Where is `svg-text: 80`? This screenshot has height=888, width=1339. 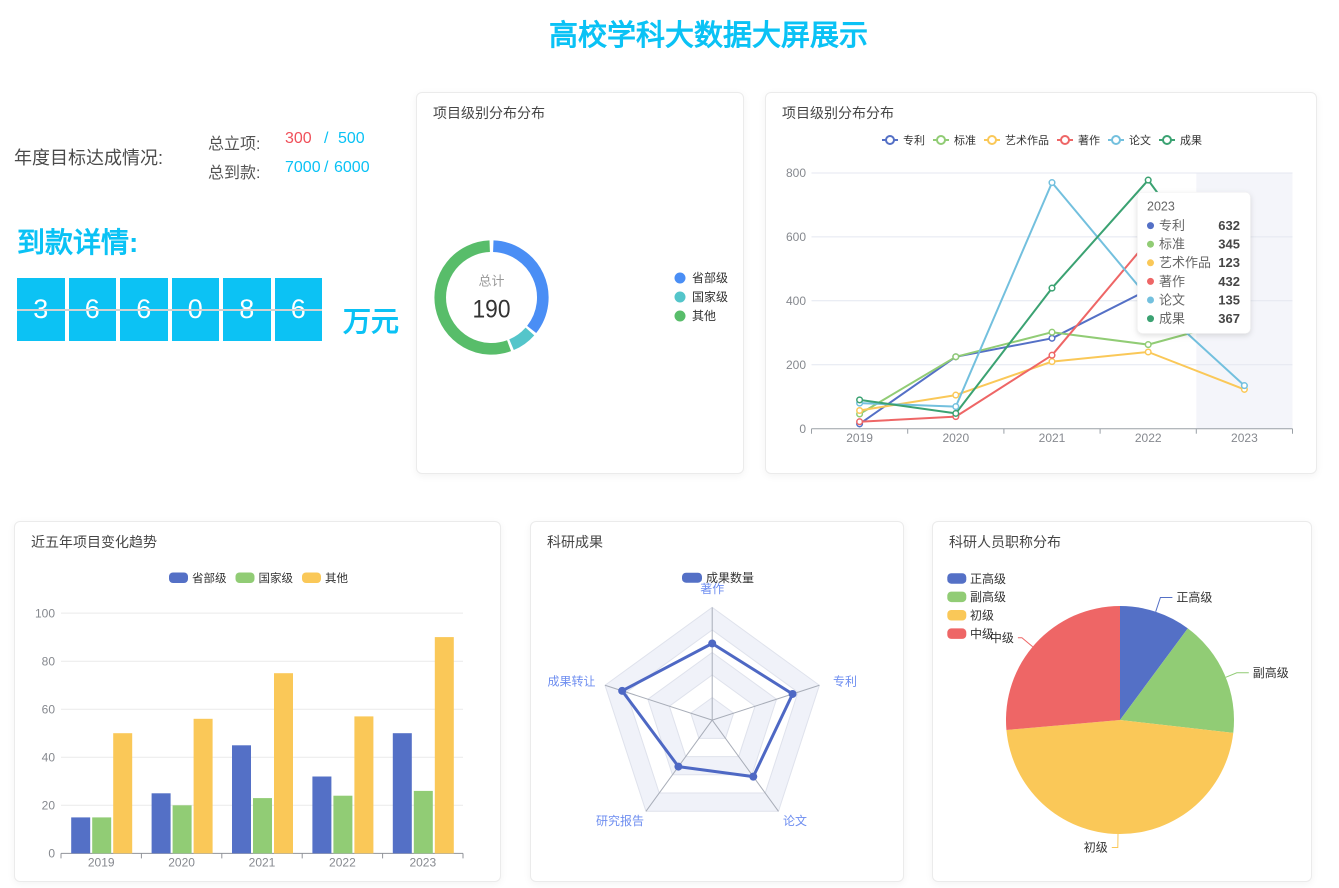
svg-text: 80 is located at coordinates (49, 661).